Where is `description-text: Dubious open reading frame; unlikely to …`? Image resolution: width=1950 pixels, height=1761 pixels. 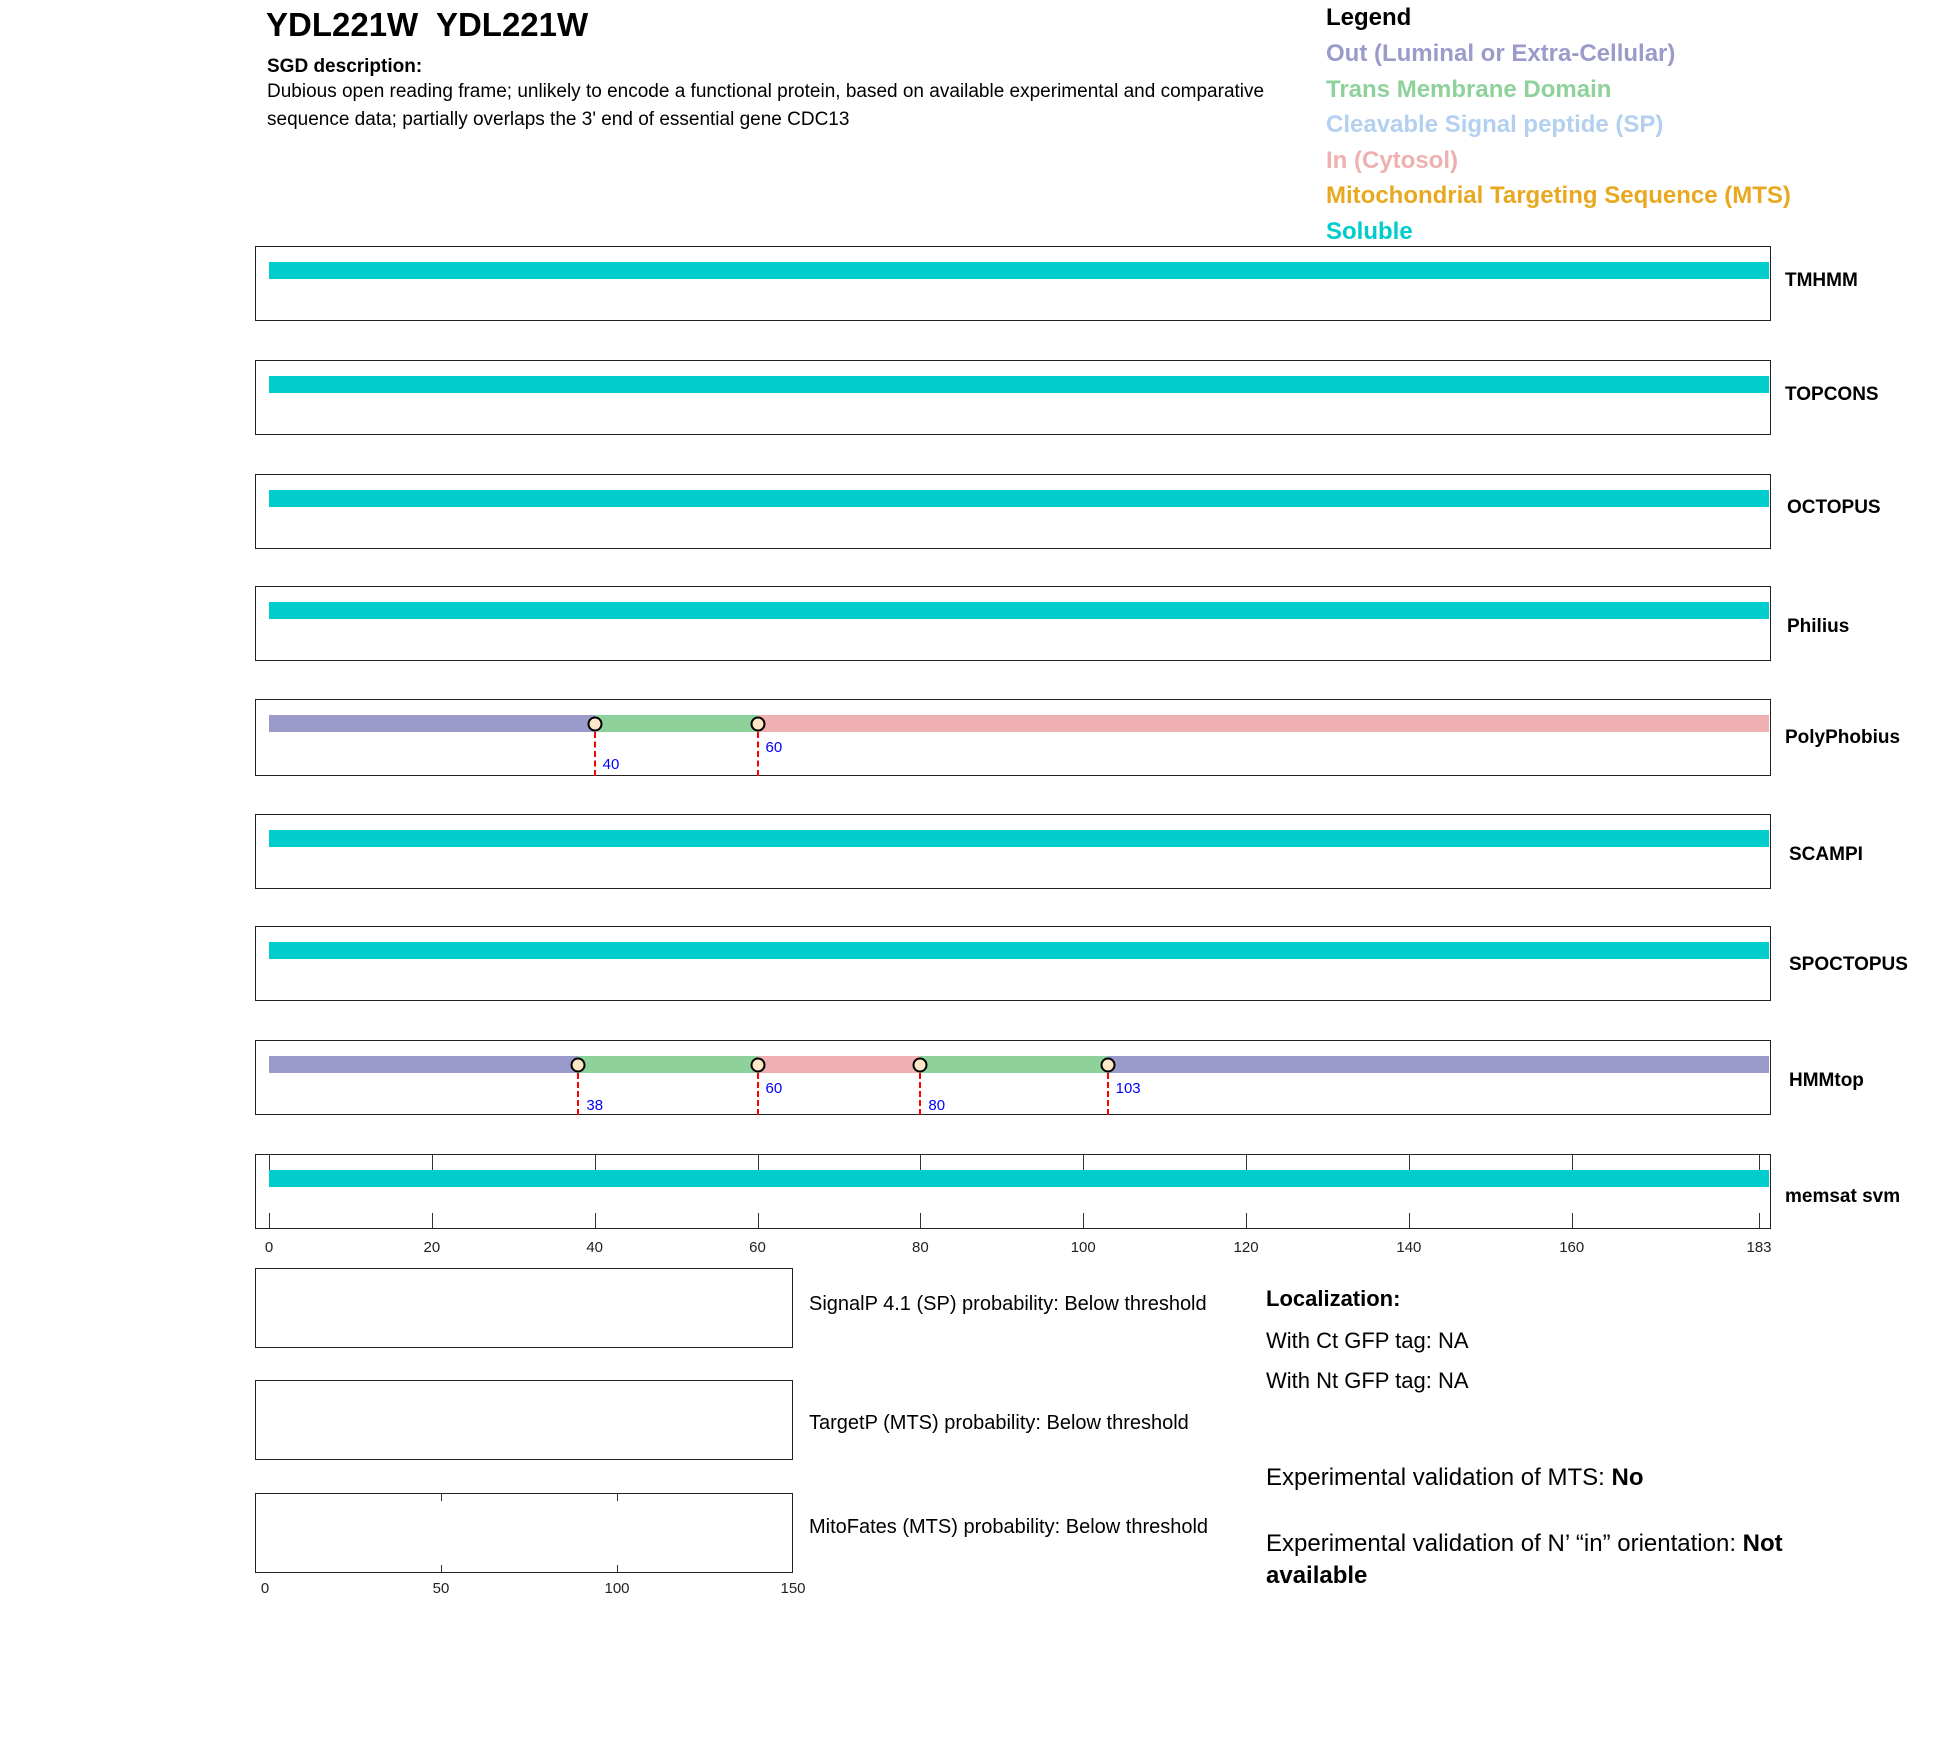
description-text: Dubious open reading frame; unlikely to … is located at coordinates (766, 105).